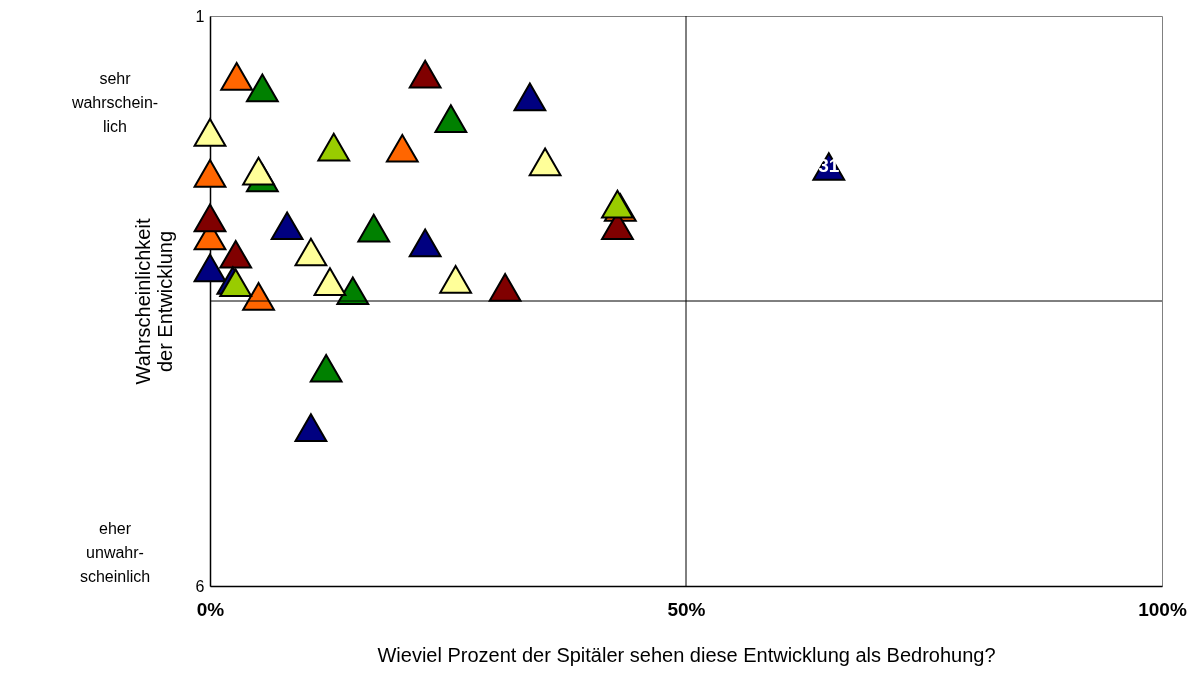 The width and height of the screenshot is (1194, 683). What do you see at coordinates (686, 654) in the screenshot?
I see `x-axis-title: Wieviel Prozent der Spitäler sehen diese Entwicklung als Bedrohung?` at bounding box center [686, 654].